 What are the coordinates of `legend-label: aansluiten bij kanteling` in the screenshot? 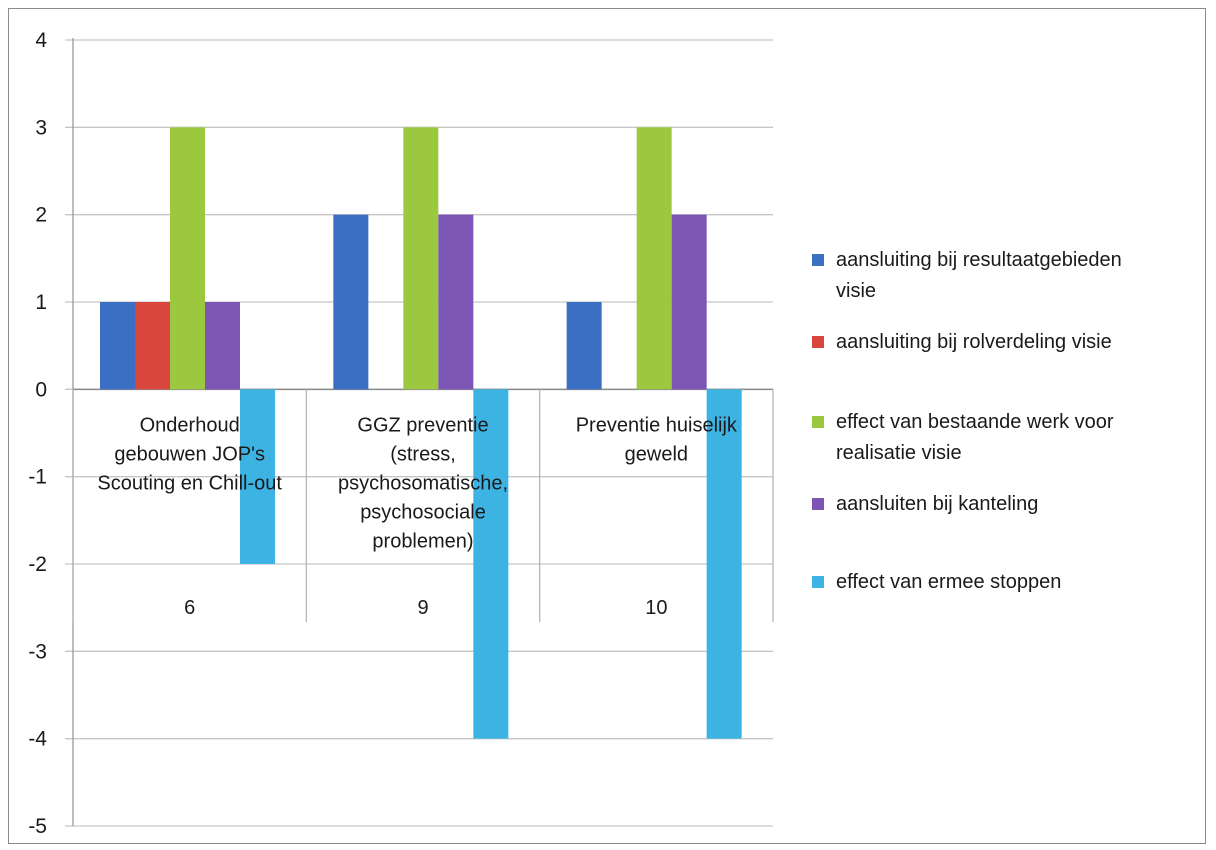 It's located at (937, 504).